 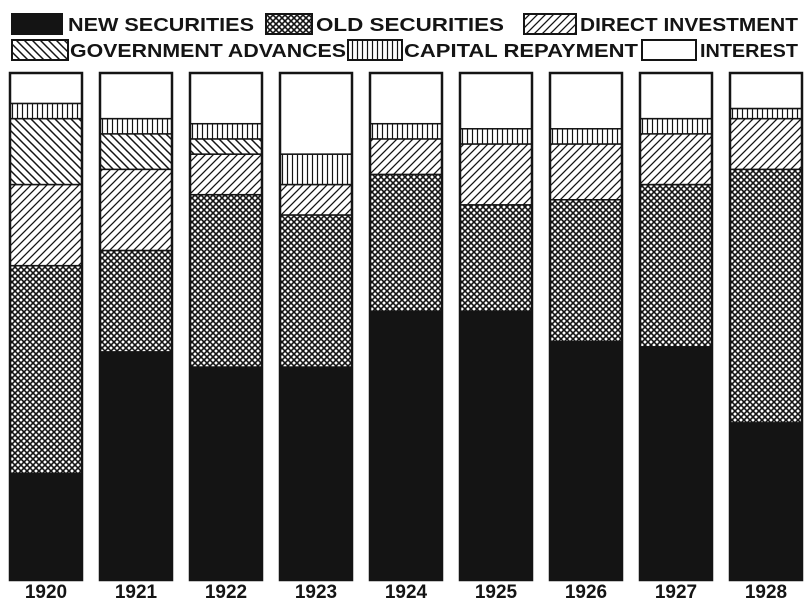 I want to click on bar-outline-1926, so click(x=586, y=326).